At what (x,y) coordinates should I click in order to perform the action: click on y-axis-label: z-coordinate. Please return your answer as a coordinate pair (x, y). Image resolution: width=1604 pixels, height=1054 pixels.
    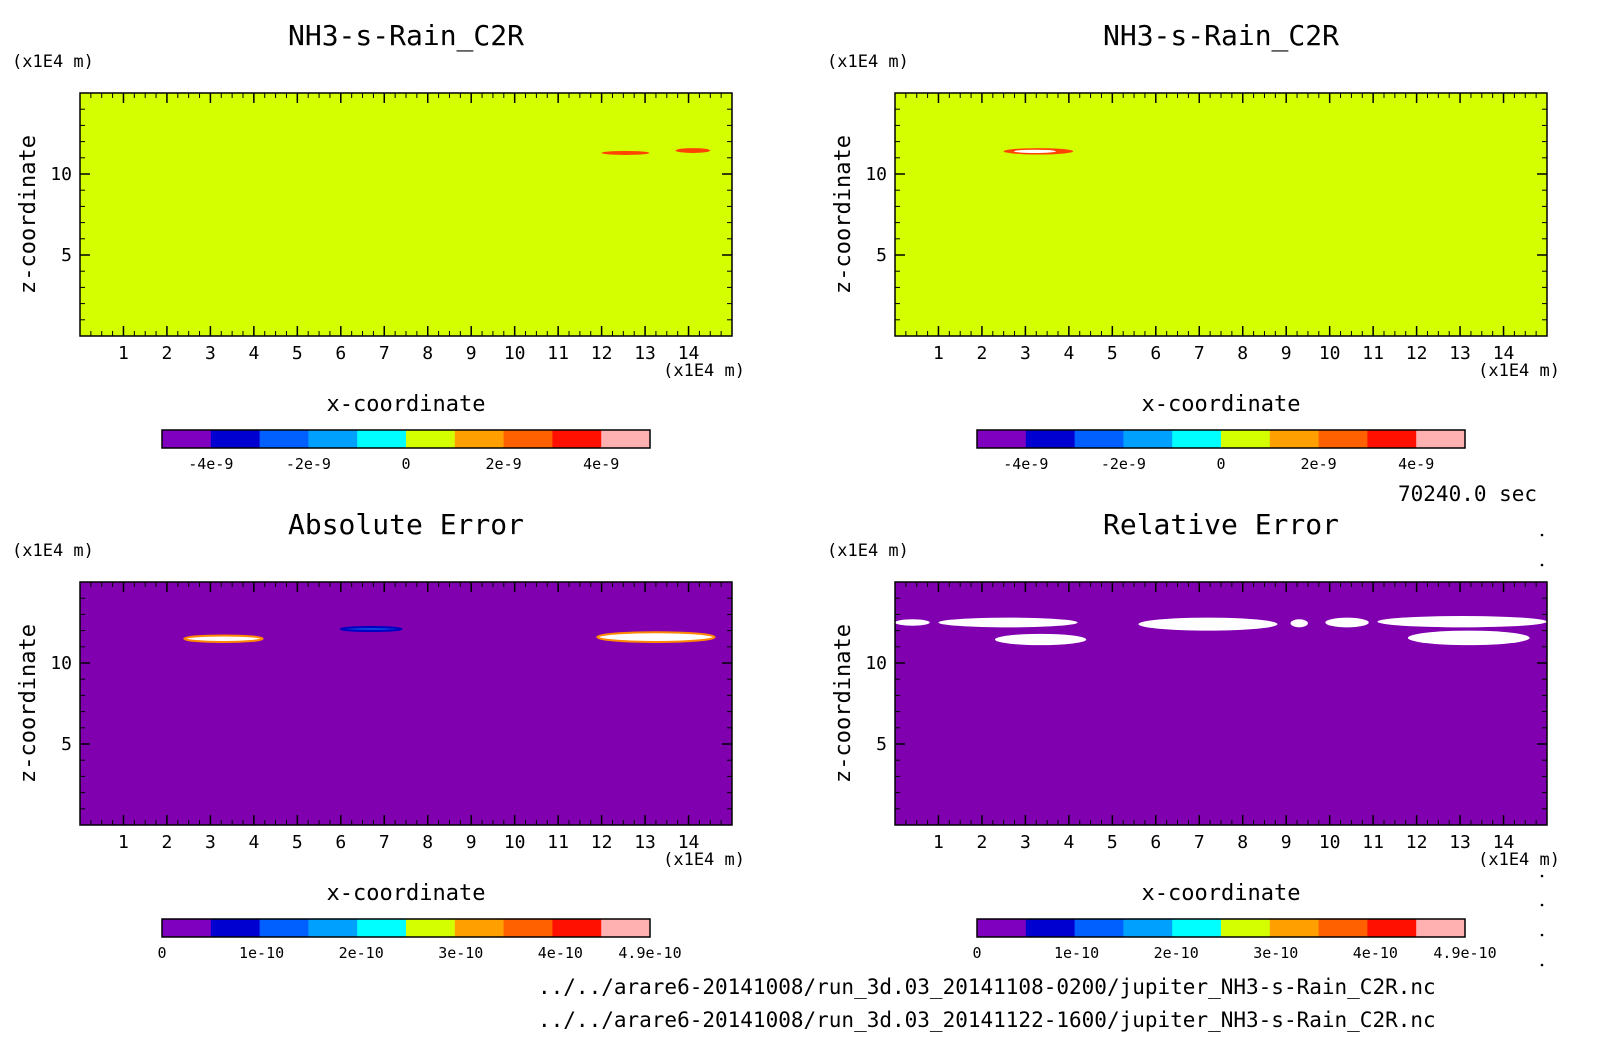
    Looking at the image, I should click on (28, 703).